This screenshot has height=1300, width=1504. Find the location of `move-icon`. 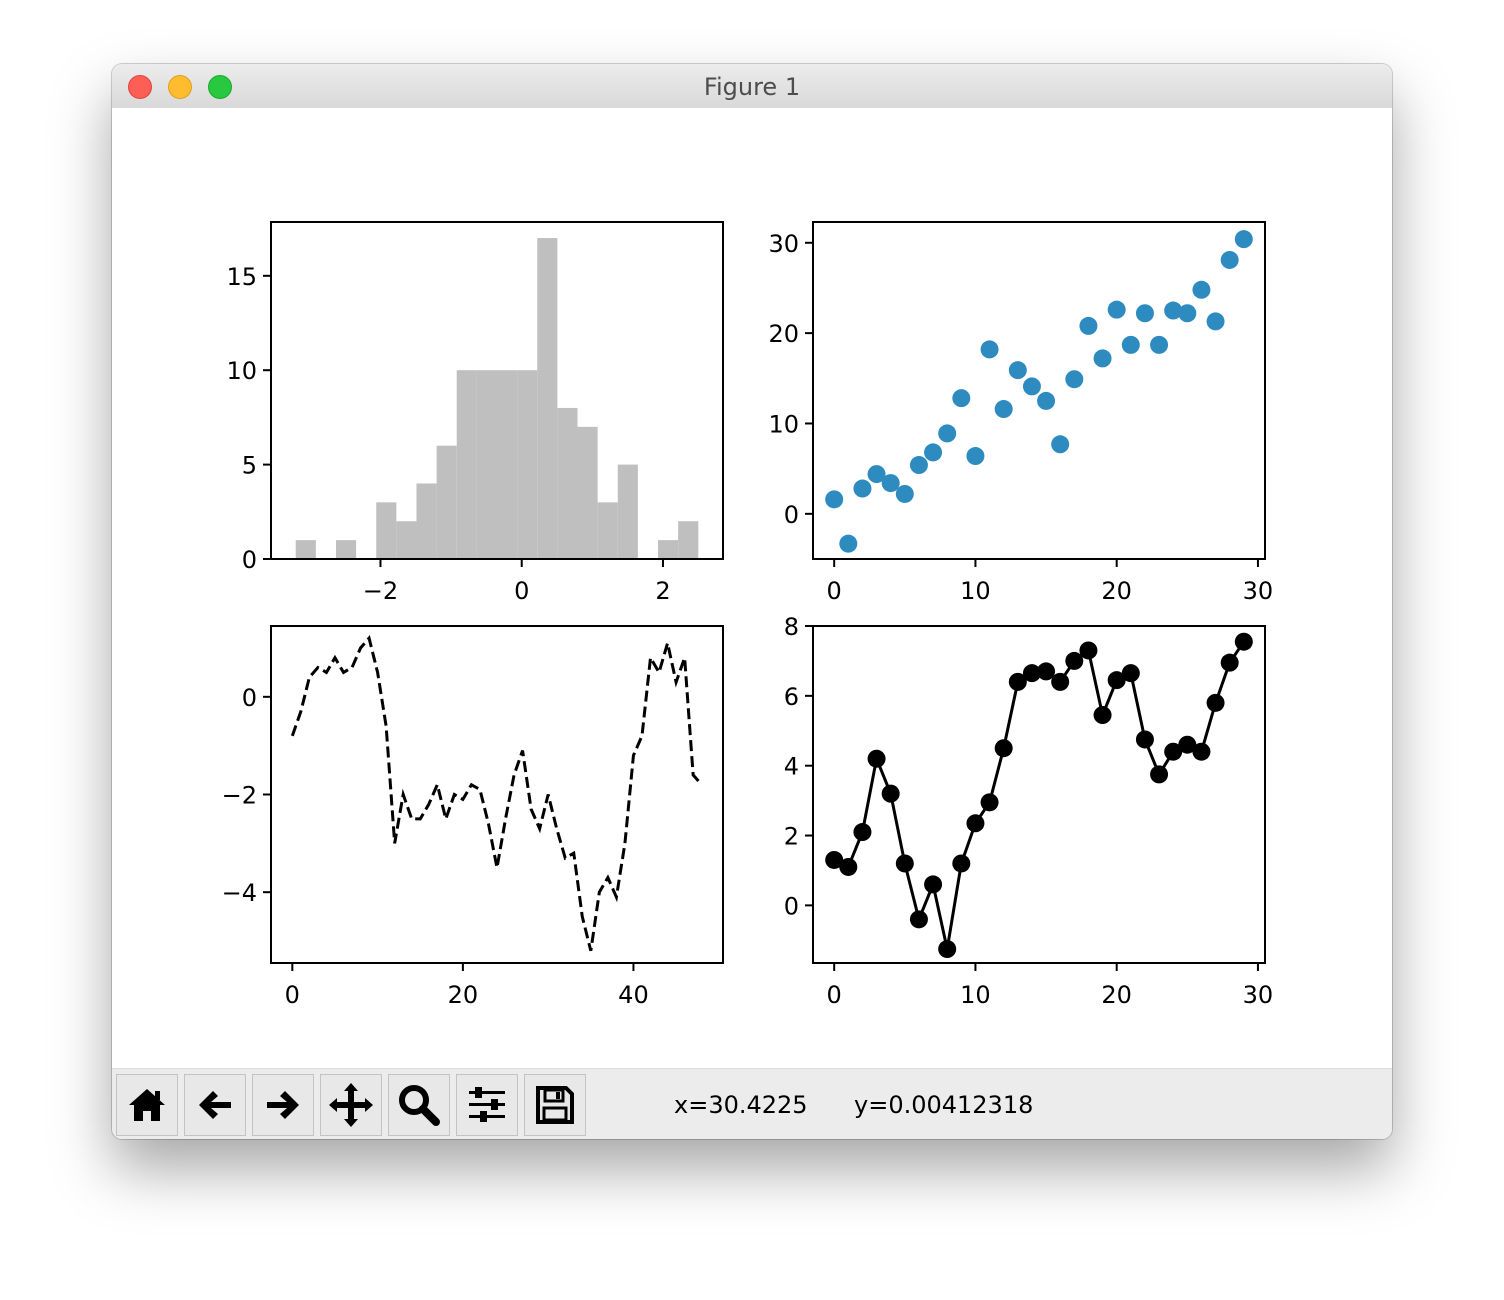

move-icon is located at coordinates (351, 1105).